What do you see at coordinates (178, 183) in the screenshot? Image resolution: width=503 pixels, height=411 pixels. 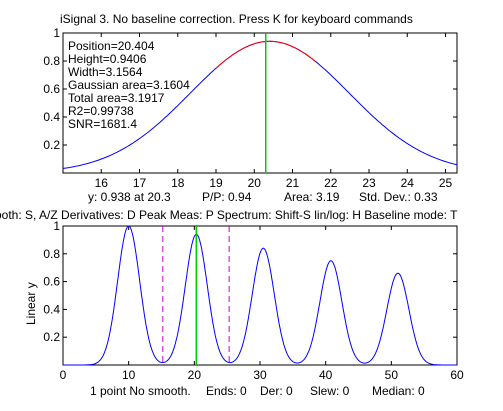 I see `top-xtick-label: 18` at bounding box center [178, 183].